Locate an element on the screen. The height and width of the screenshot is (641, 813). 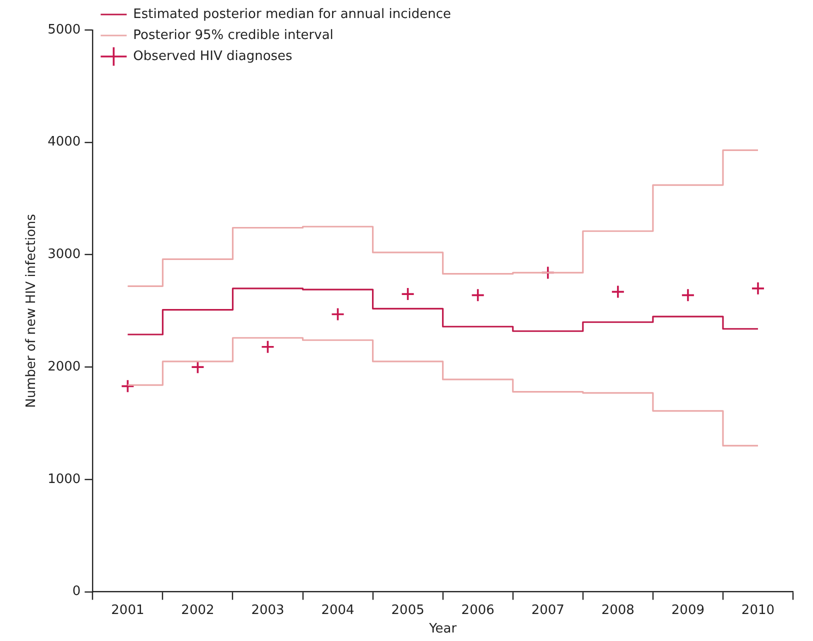
x-axis-title: Year is located at coordinates (443, 629).